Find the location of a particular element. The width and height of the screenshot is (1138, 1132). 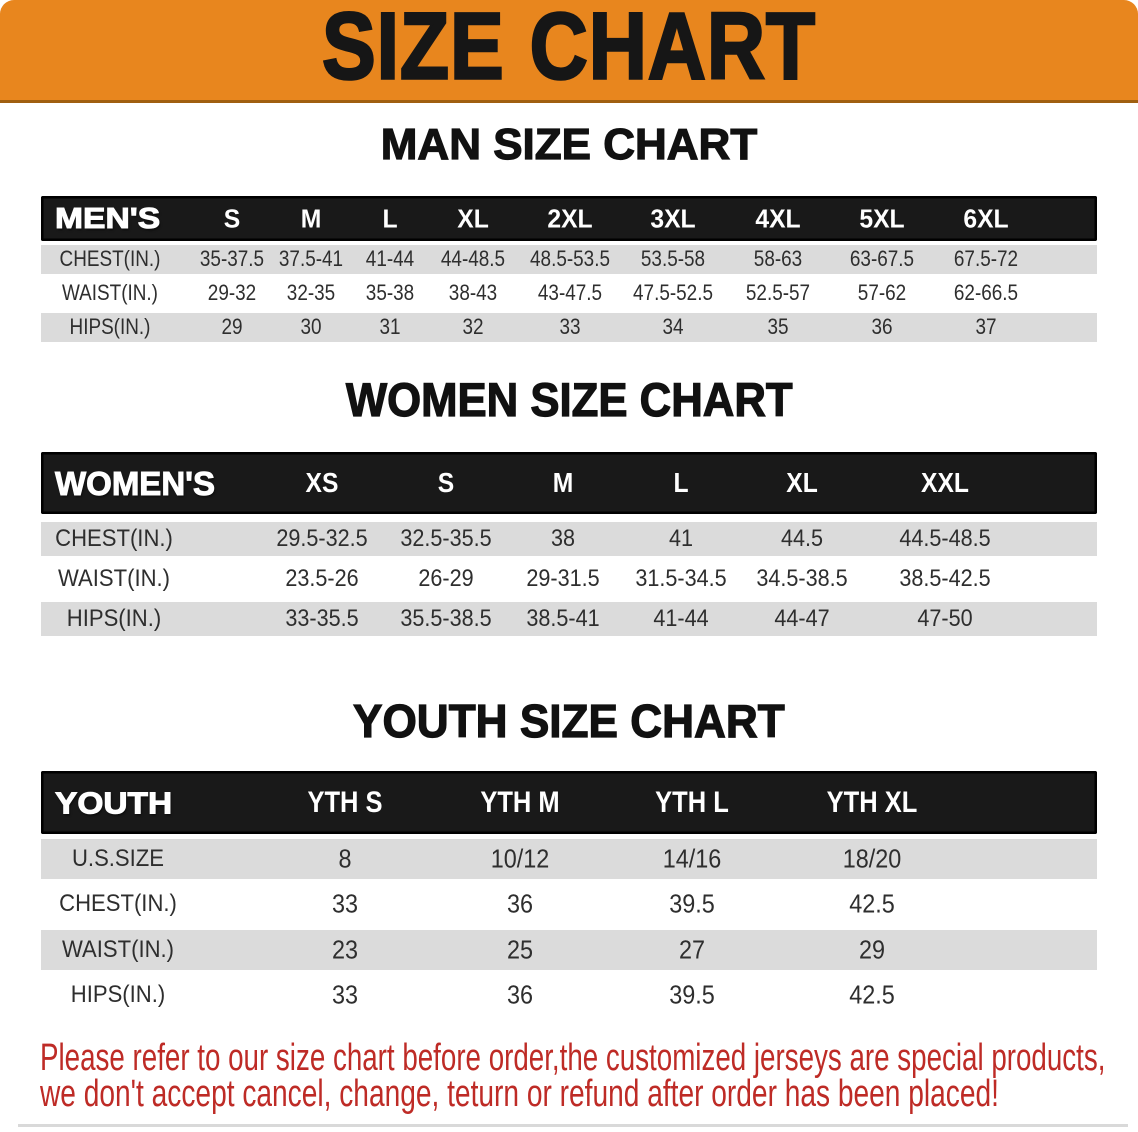

table-row: HIPS(IN.) 33 36 39.5 42.5 is located at coordinates (569, 996).